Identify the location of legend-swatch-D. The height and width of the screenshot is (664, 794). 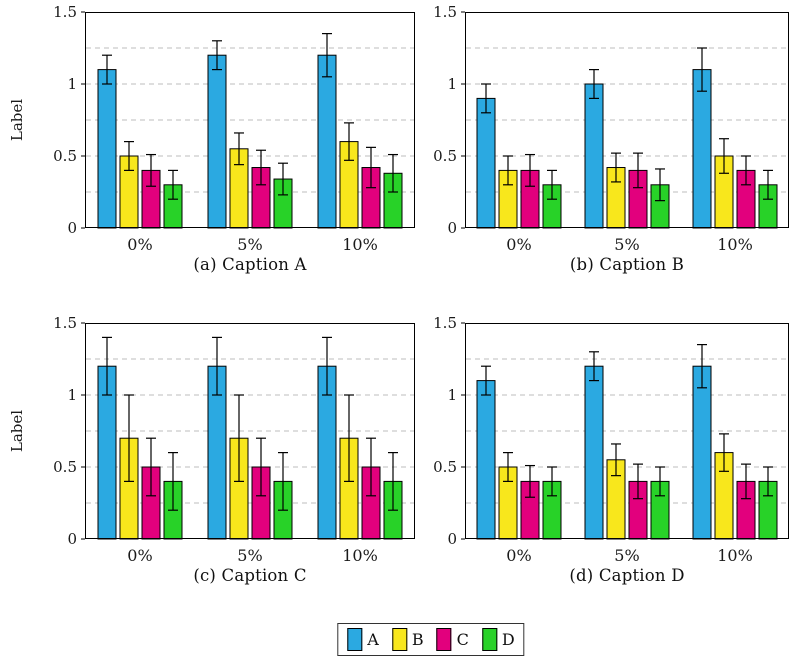
(489, 639).